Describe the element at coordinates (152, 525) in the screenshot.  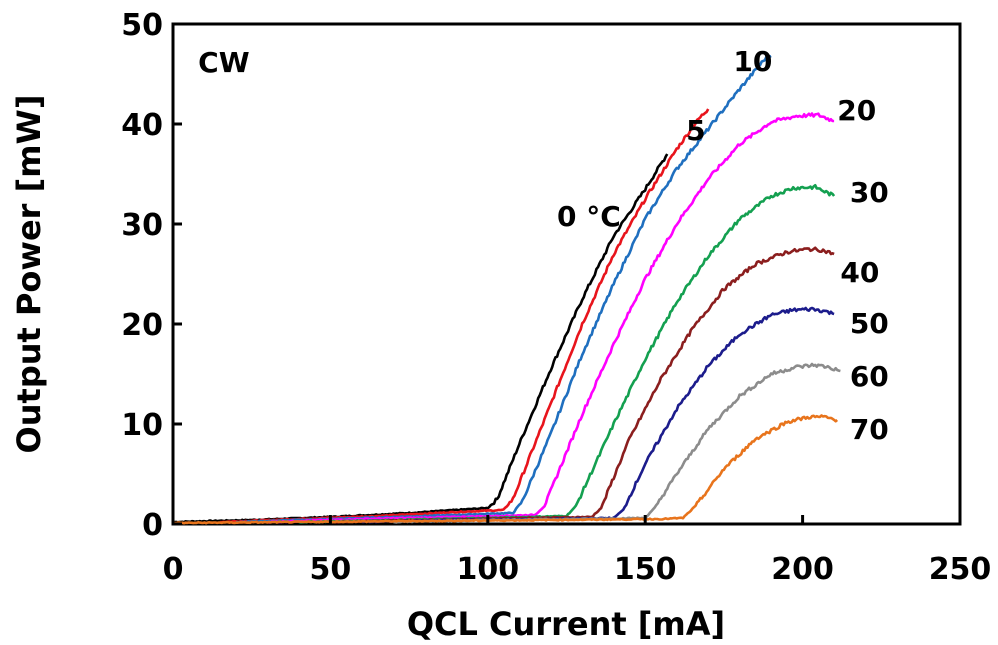
I see `y-tick-label: 0` at that location.